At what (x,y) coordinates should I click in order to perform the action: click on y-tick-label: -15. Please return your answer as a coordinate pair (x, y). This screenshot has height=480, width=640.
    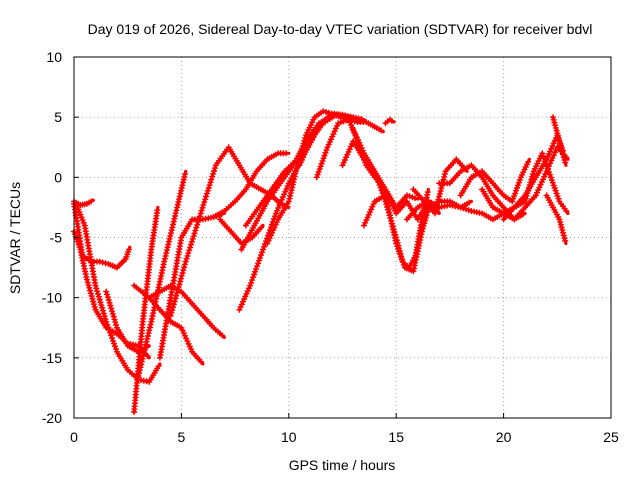
    Looking at the image, I should click on (52, 358).